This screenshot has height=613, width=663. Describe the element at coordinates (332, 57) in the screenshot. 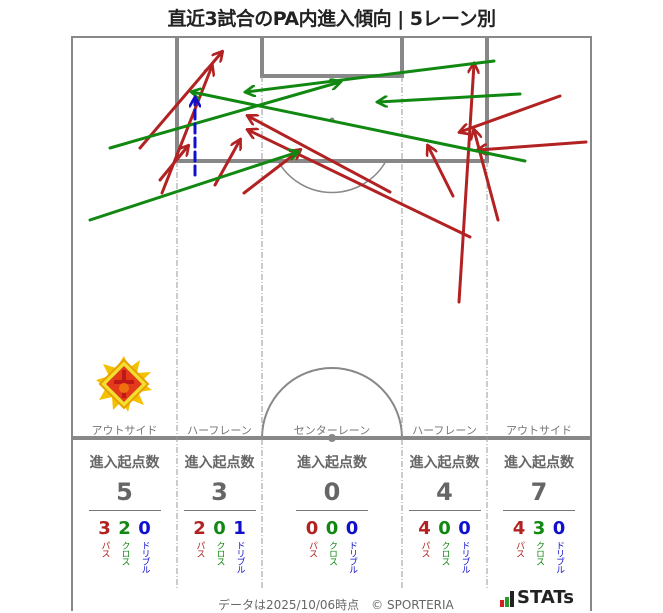

I see `goal-area` at that location.